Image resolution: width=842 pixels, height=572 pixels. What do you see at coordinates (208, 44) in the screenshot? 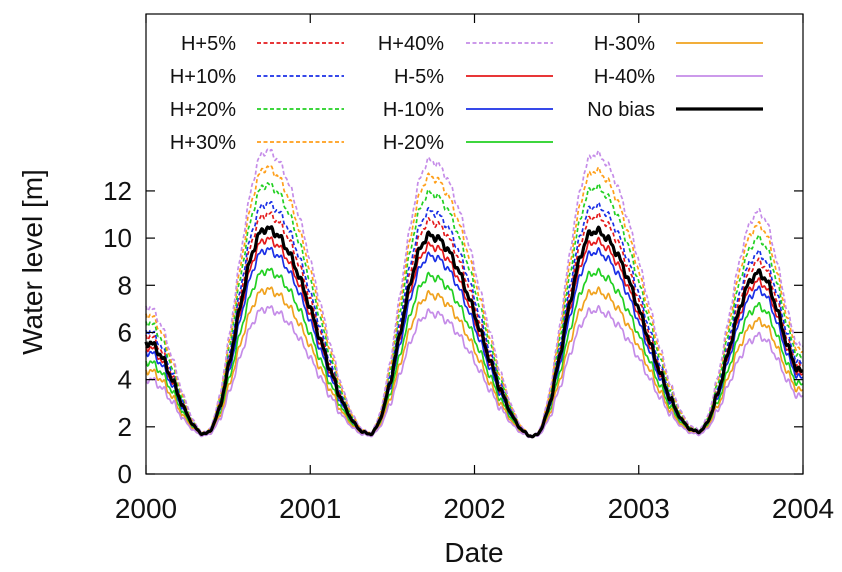
I see `legend-label: H+5%` at bounding box center [208, 44].